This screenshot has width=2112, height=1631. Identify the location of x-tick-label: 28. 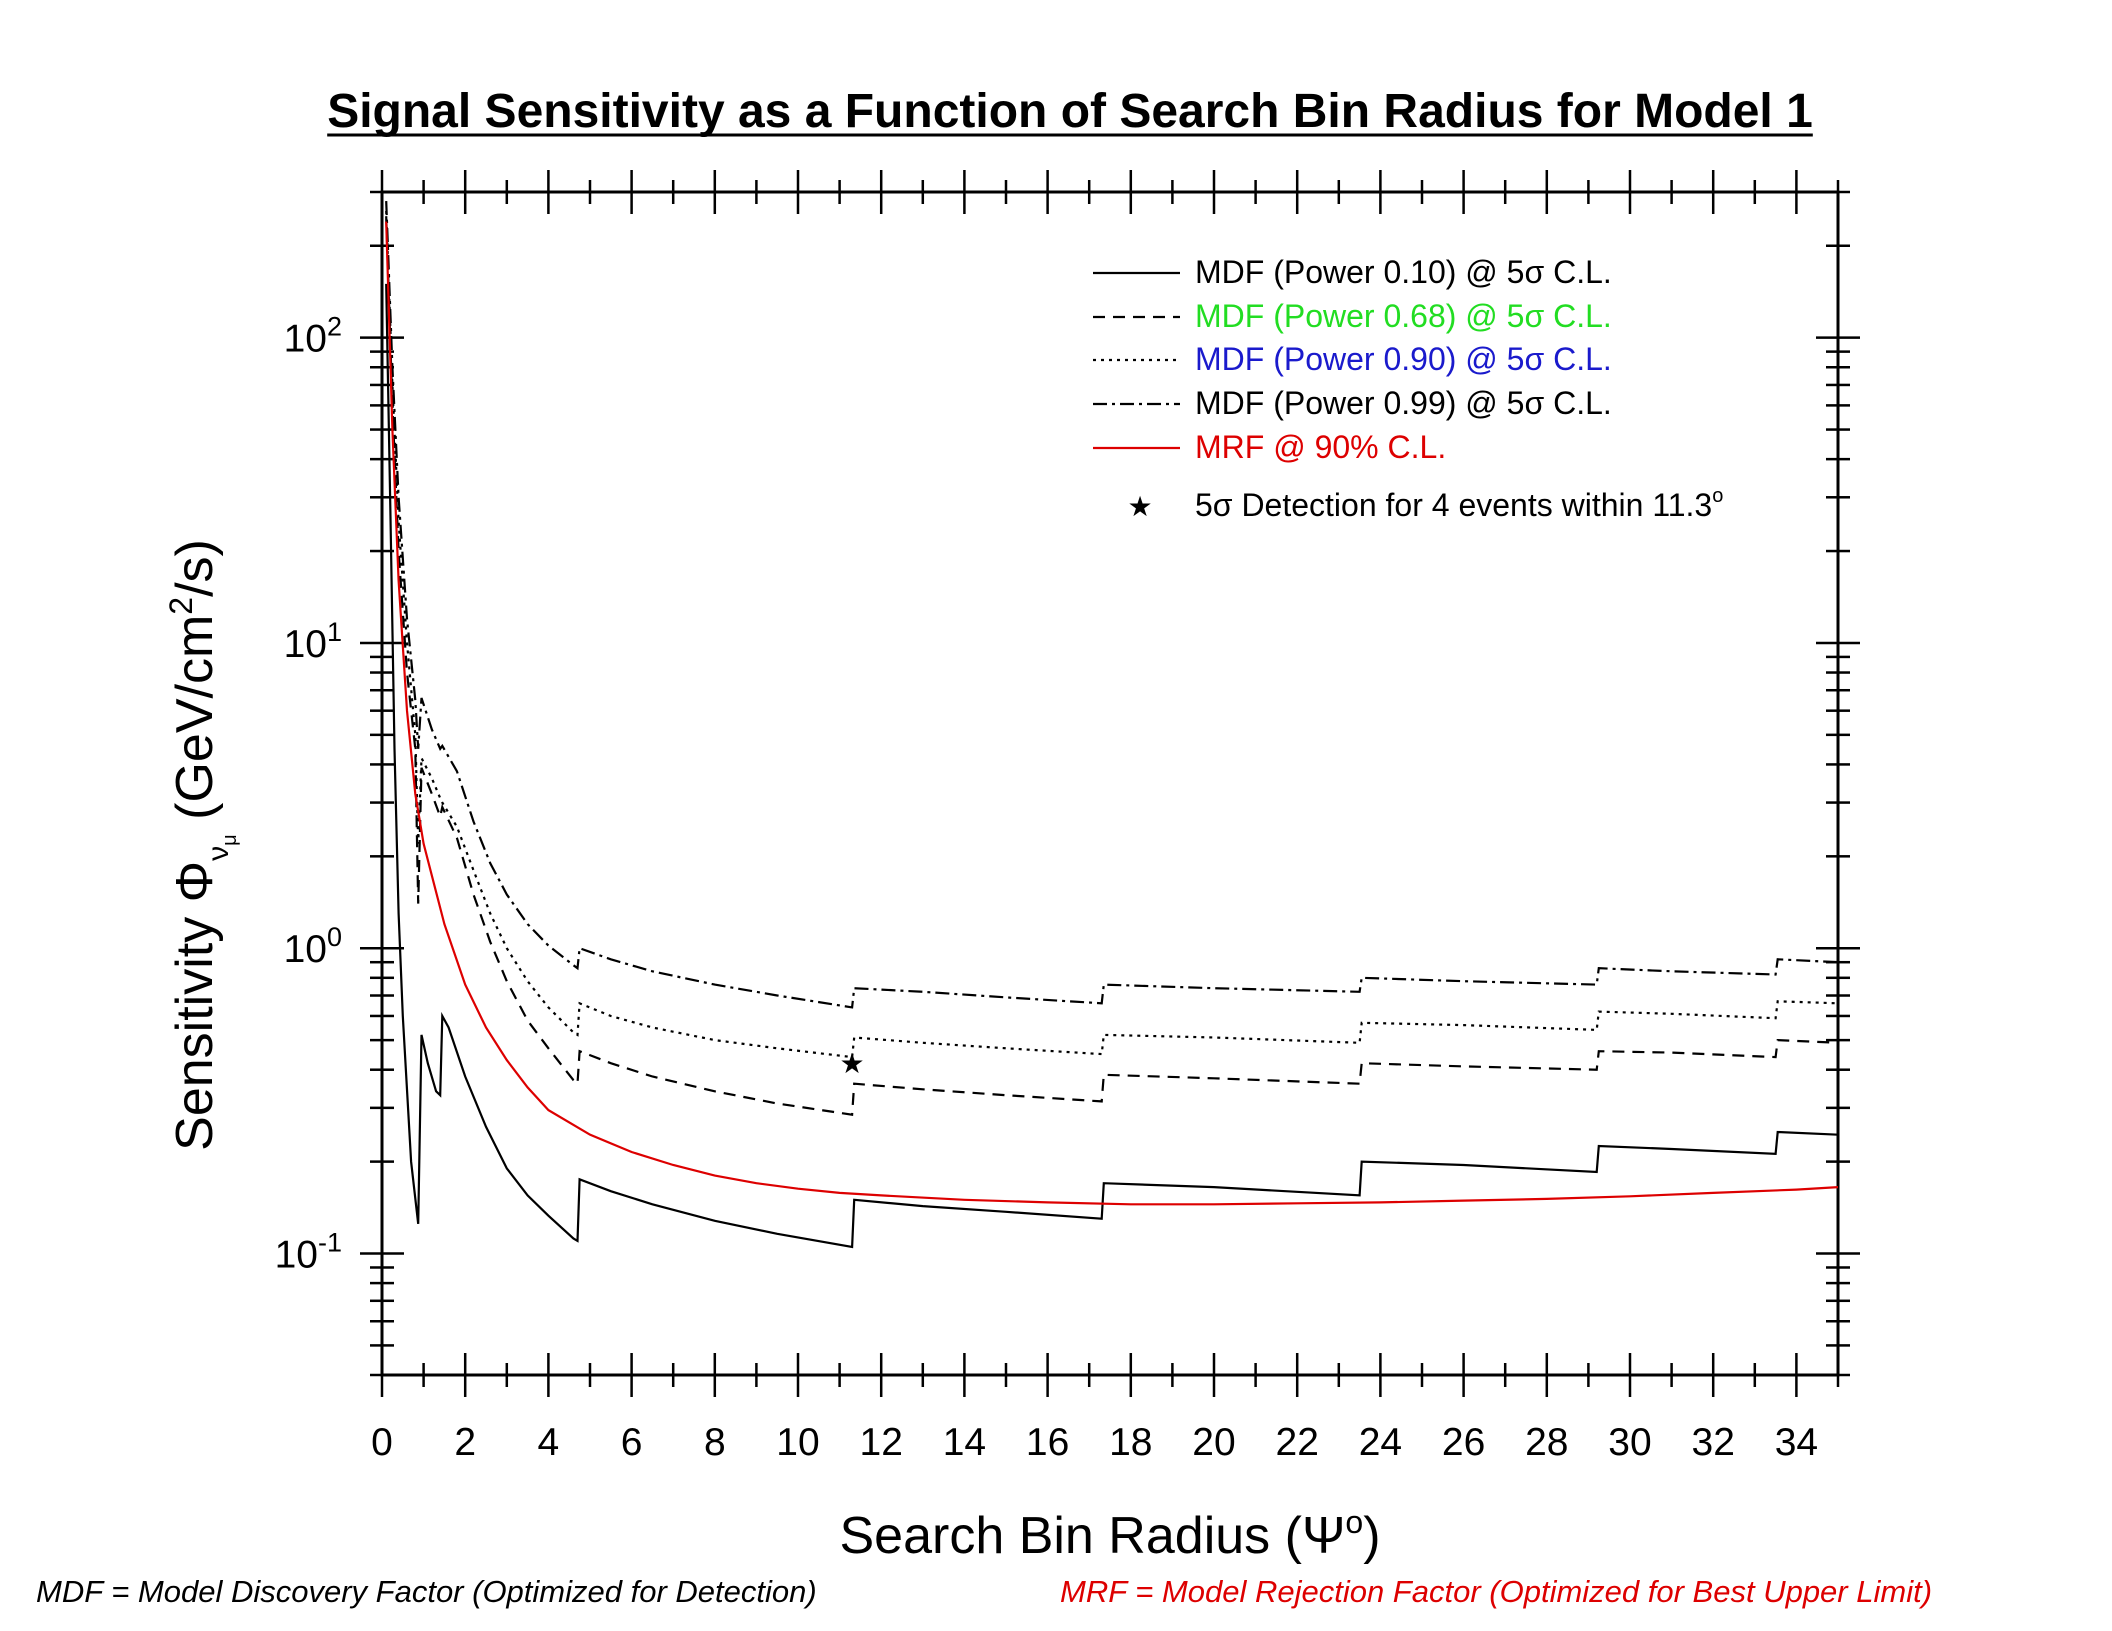
(1546, 1442).